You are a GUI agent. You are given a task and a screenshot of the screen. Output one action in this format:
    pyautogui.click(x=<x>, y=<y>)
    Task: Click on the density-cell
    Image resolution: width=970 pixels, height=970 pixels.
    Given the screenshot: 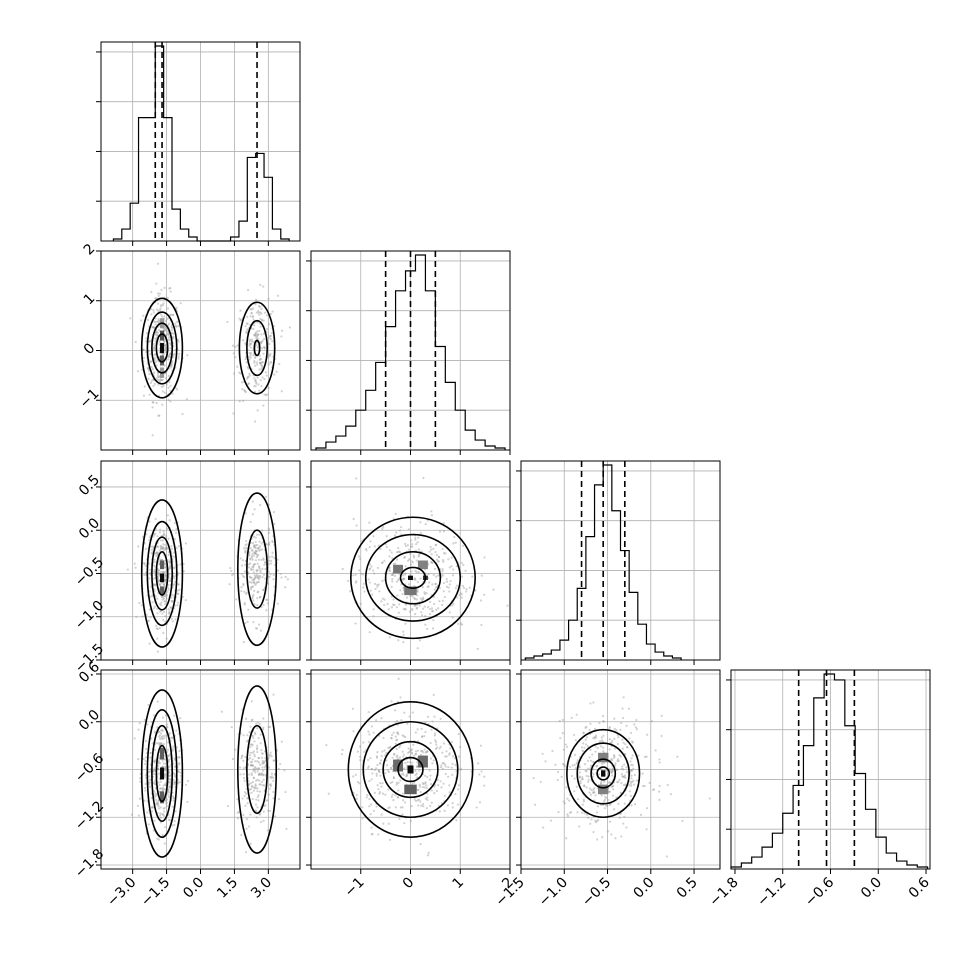 What is the action you would take?
    pyautogui.click(x=410, y=769)
    